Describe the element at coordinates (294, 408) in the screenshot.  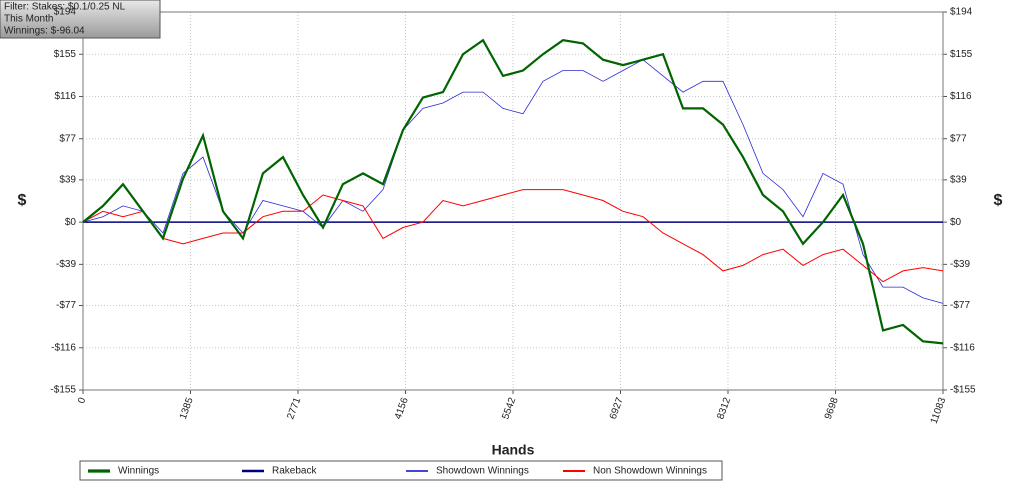
I see `x-tick-label: 2771` at that location.